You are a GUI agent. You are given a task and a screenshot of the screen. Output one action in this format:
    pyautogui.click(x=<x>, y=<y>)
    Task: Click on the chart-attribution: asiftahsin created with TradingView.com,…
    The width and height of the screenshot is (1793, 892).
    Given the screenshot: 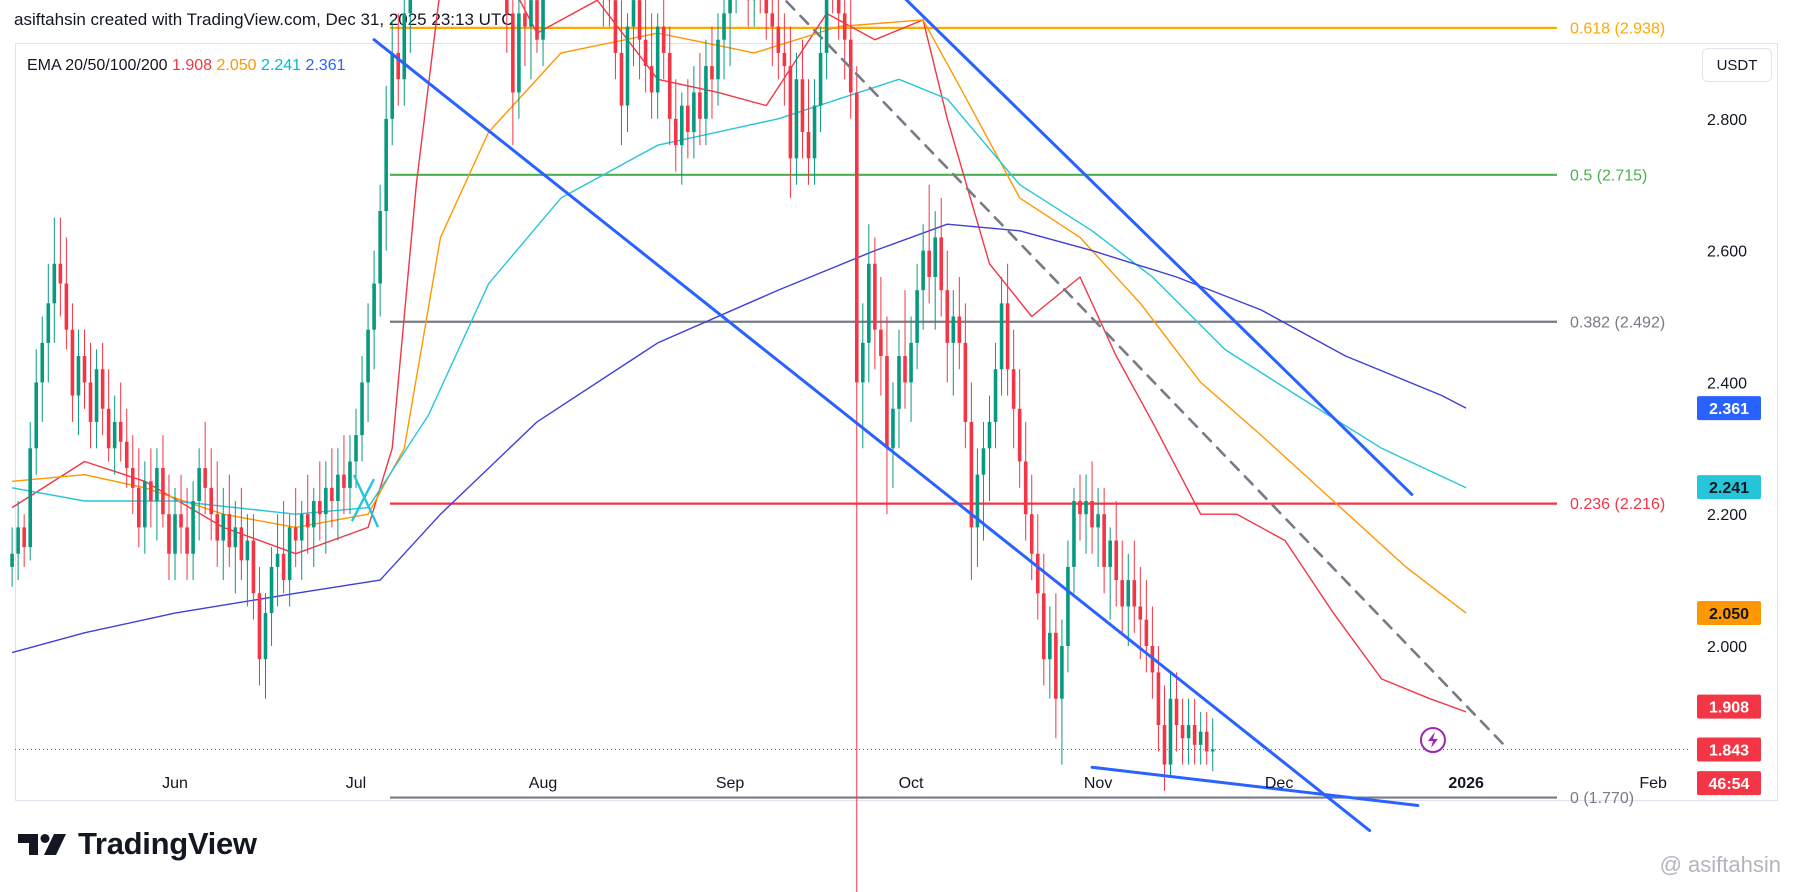 What is the action you would take?
    pyautogui.click(x=264, y=19)
    